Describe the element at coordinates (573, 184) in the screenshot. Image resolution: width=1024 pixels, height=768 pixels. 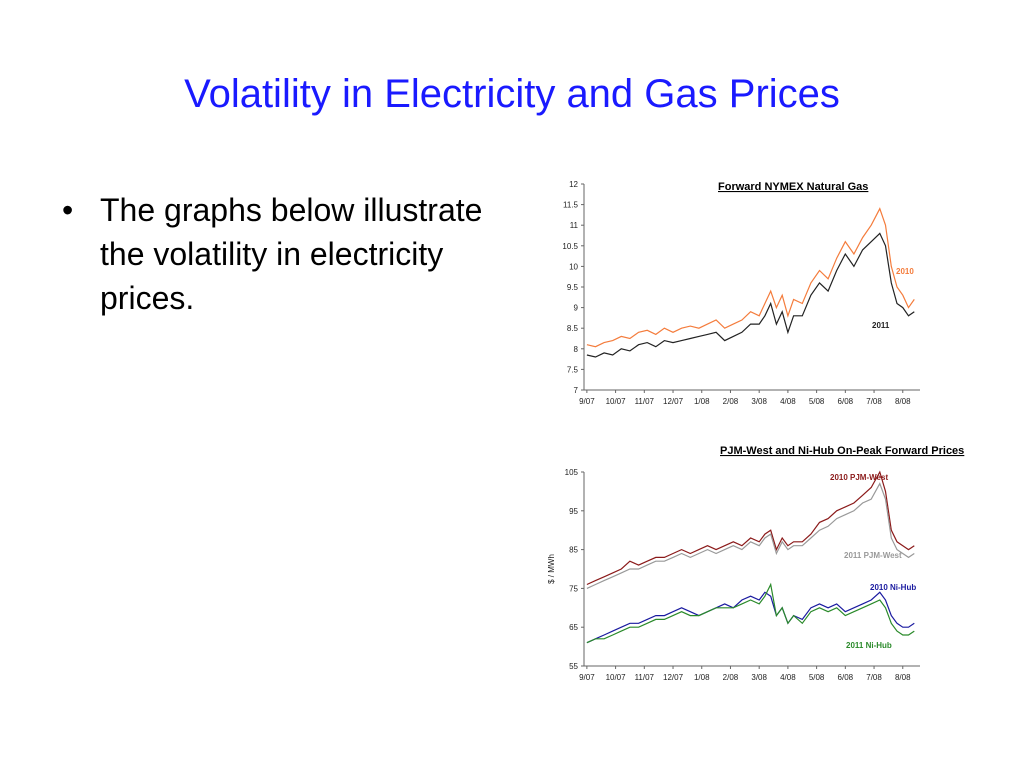
I see `y-tick-label: 12` at that location.